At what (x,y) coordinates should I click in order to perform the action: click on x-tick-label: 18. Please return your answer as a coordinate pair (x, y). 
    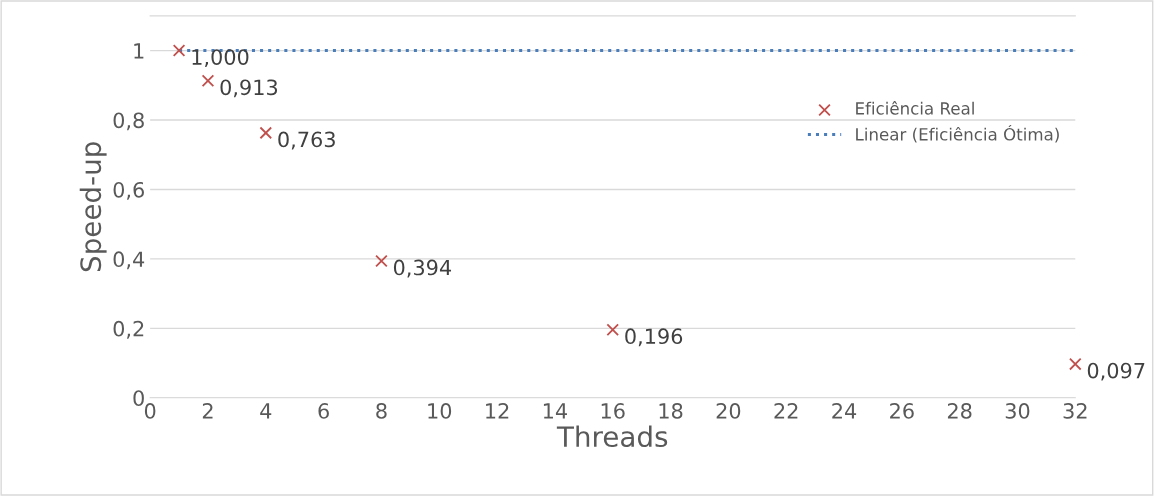
    Looking at the image, I should click on (671, 411).